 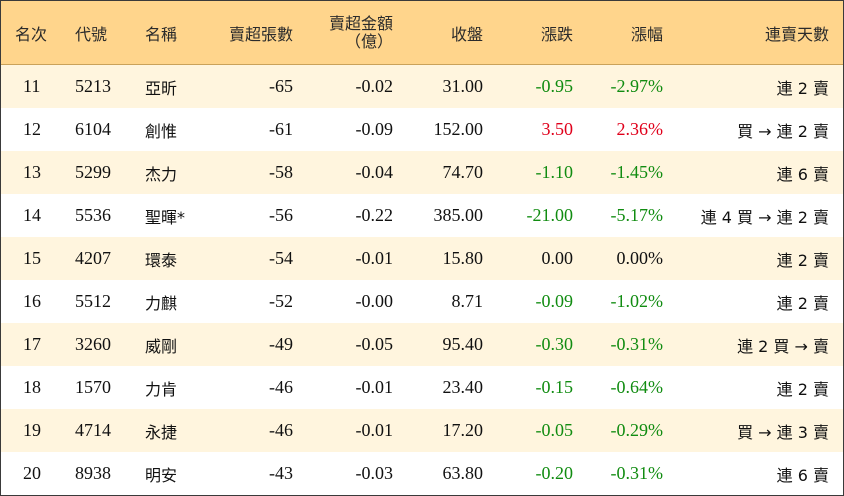 What do you see at coordinates (161, 34) in the screenshot?
I see `header-name: 名稱` at bounding box center [161, 34].